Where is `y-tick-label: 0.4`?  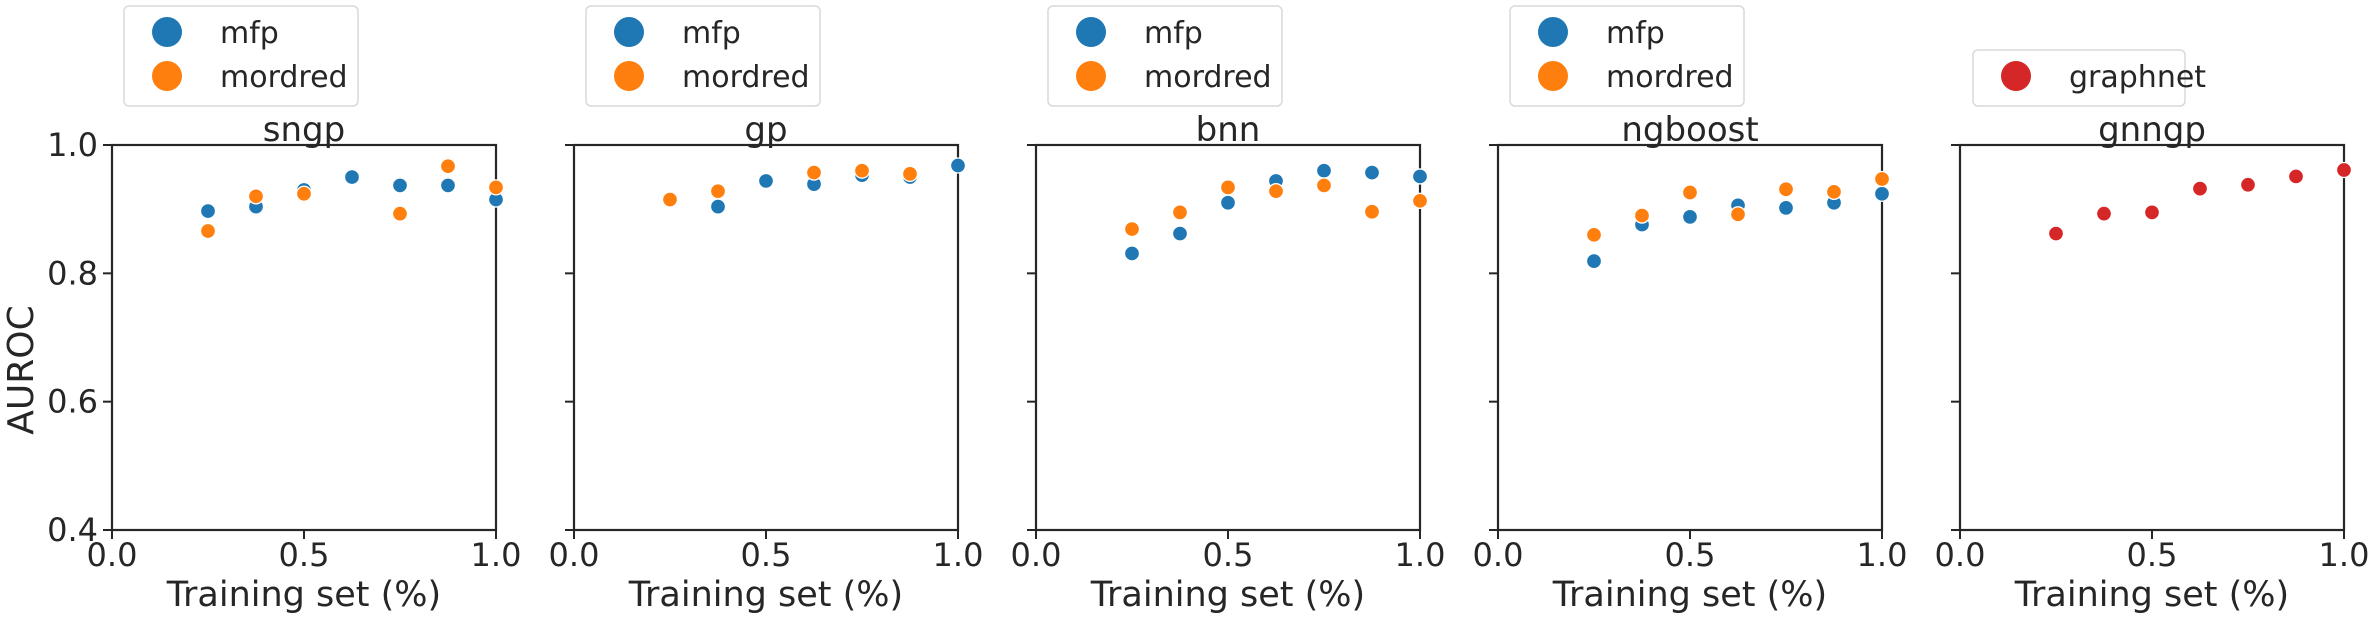 y-tick-label: 0.4 is located at coordinates (72, 530).